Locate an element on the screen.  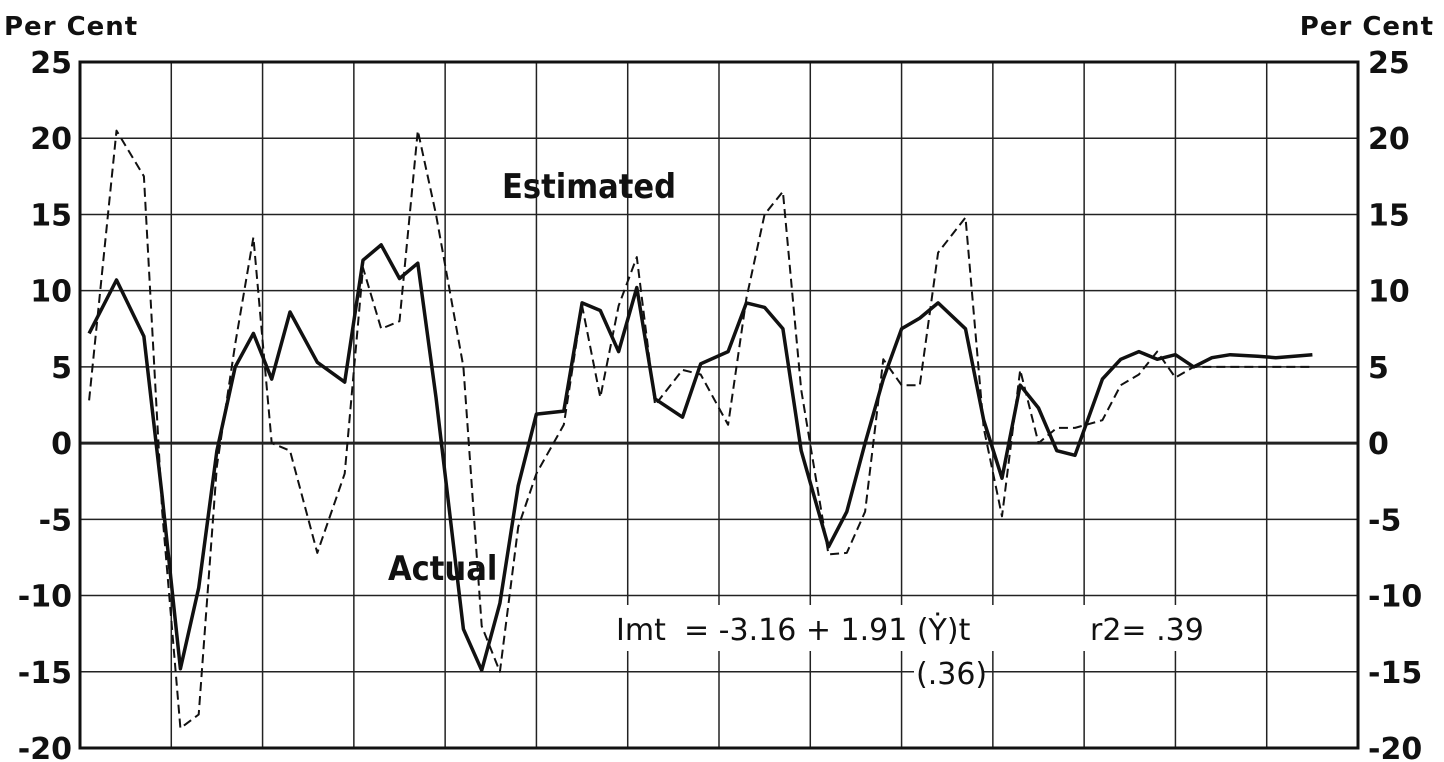
y-tick-label-left: -15 is located at coordinates (45, 673).